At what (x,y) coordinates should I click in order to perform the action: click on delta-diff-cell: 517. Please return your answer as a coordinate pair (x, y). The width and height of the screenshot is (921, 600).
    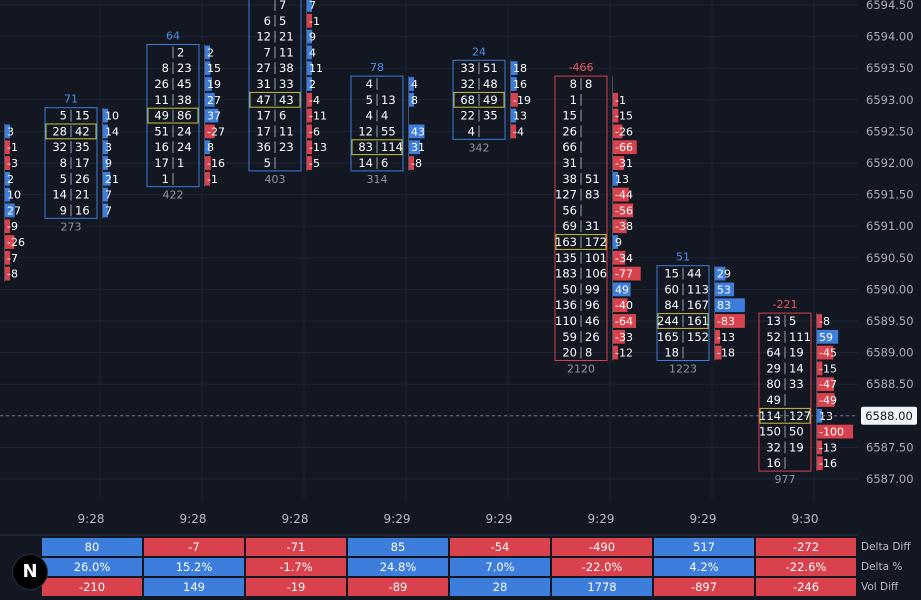
    Looking at the image, I should click on (704, 547).